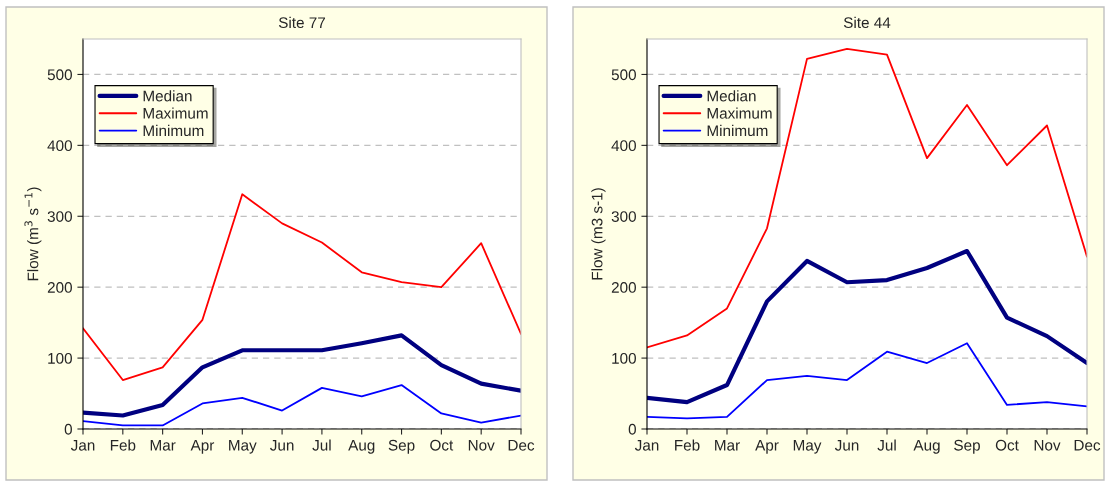 The image size is (1107, 484). Describe the element at coordinates (33, 234) in the screenshot. I see `y-axis-title: Flow (m$^{3}$ s$^{−1}$)` at that location.